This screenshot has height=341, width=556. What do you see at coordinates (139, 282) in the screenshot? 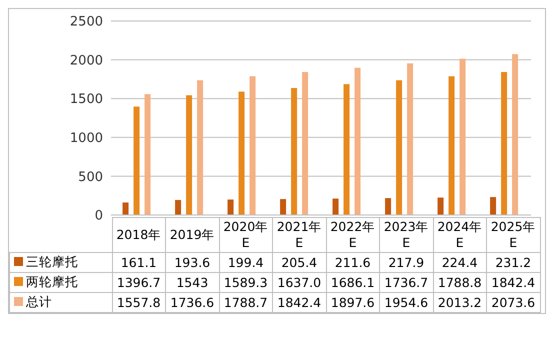
I see `data-label: 1396.7` at bounding box center [139, 282].